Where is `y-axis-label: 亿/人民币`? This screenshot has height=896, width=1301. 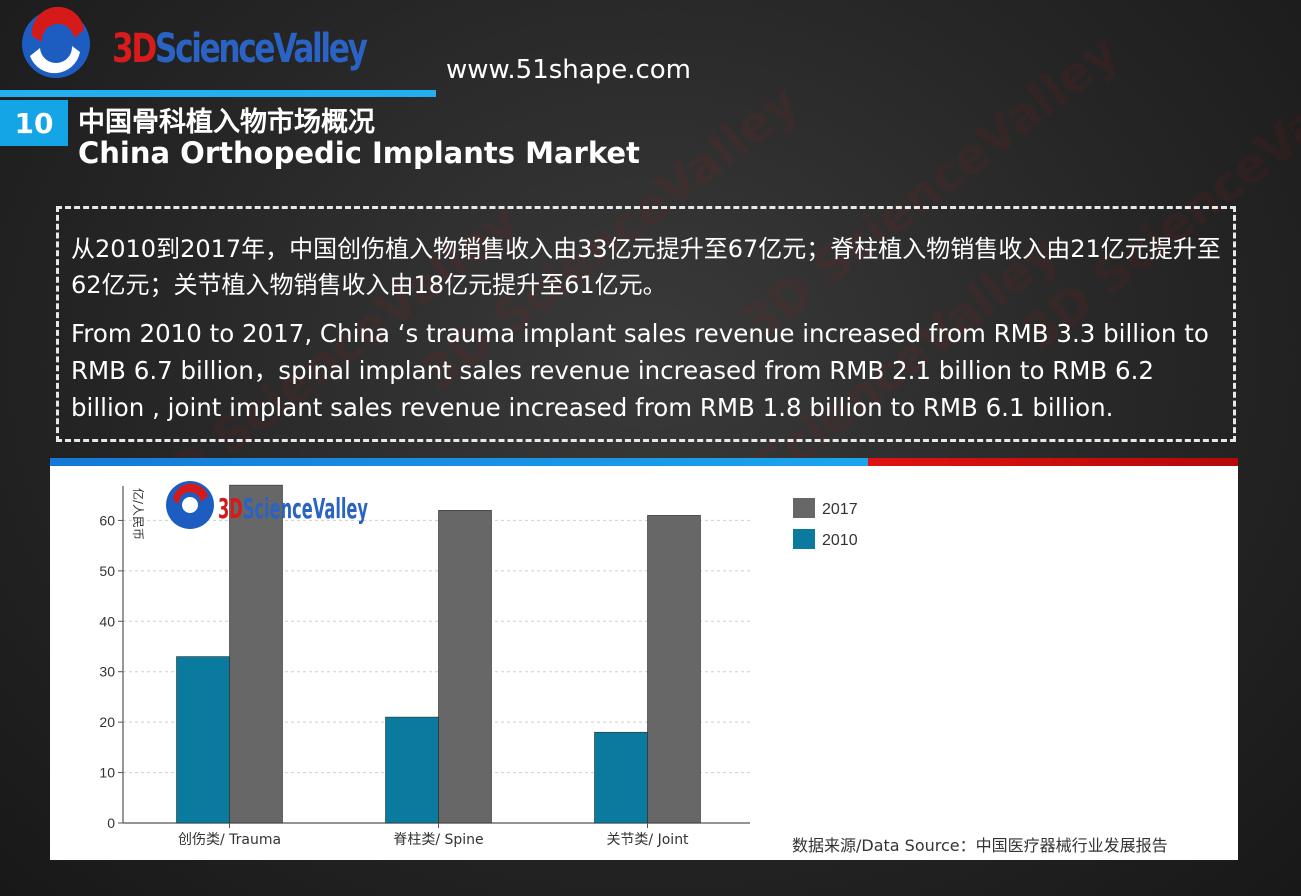 y-axis-label: 亿/人民币 is located at coordinates (138, 514).